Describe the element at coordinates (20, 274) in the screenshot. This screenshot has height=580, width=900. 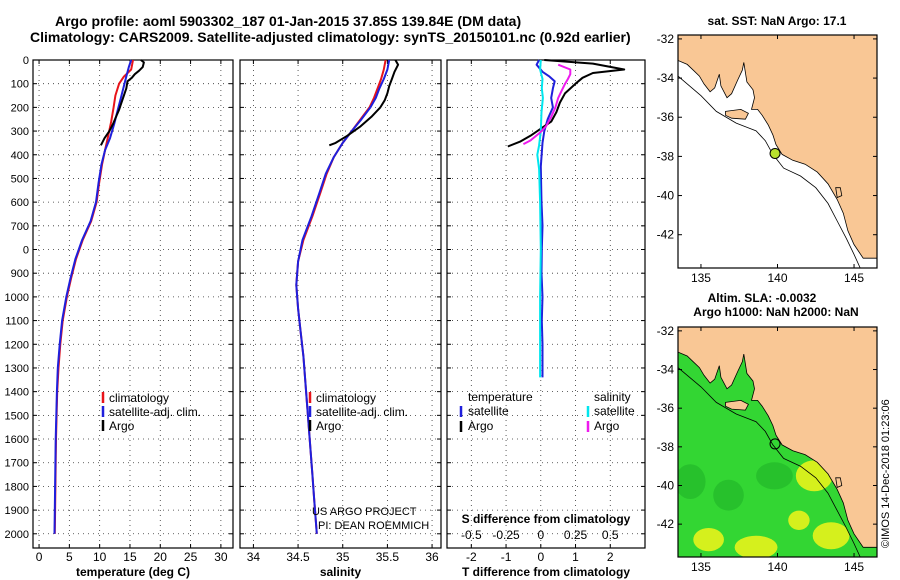
I see `y-tick-label: 900` at that location.